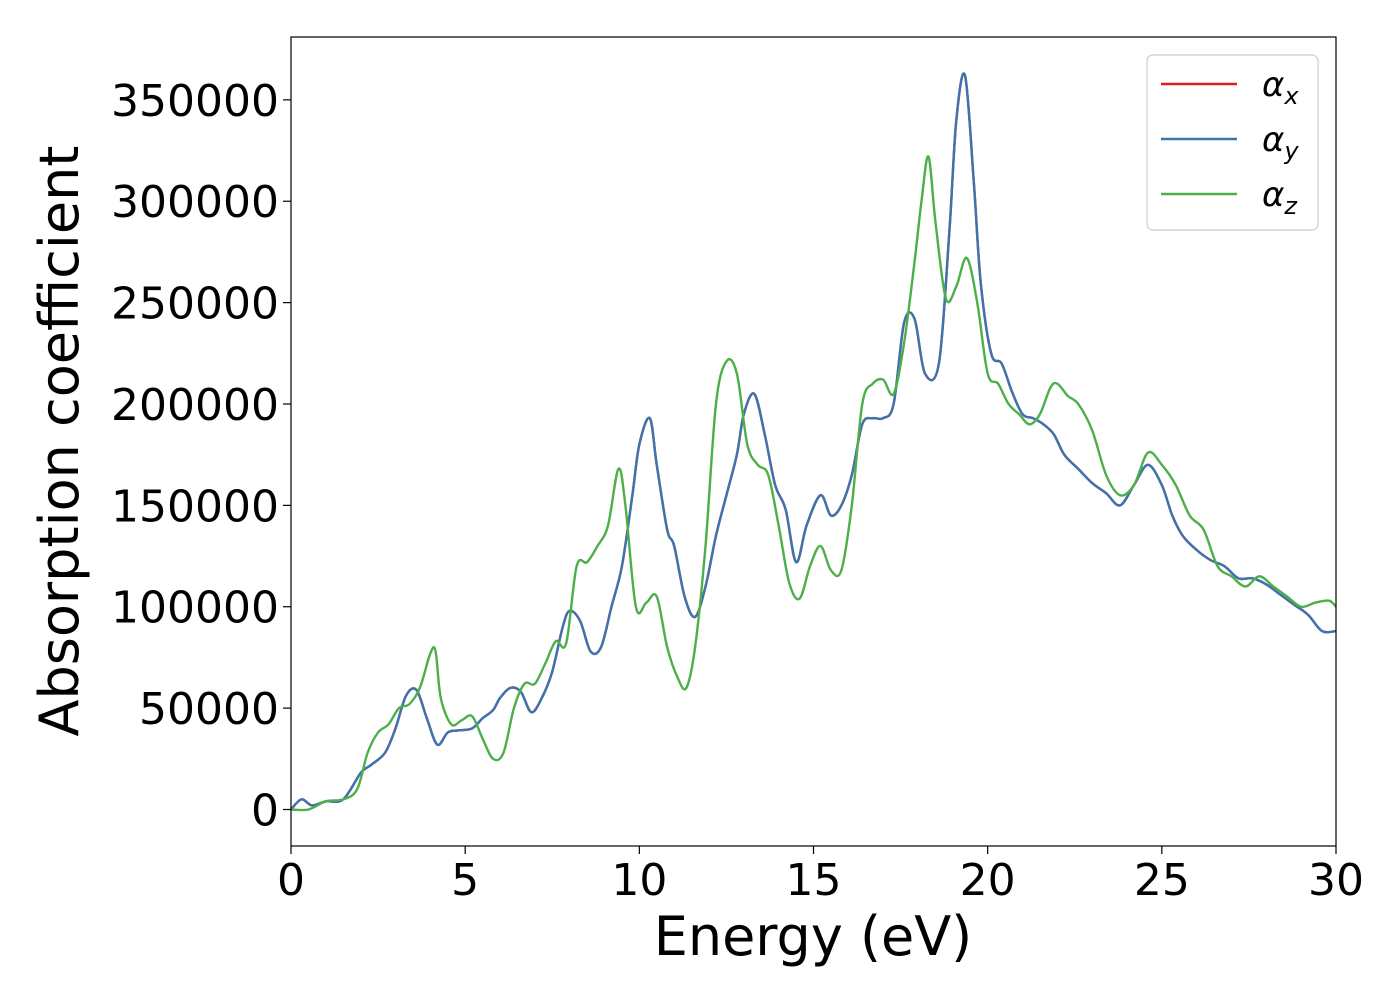 The height and width of the screenshot is (1005, 1400). What do you see at coordinates (195, 202) in the screenshot?
I see `y-tick-label: 300000` at bounding box center [195, 202].